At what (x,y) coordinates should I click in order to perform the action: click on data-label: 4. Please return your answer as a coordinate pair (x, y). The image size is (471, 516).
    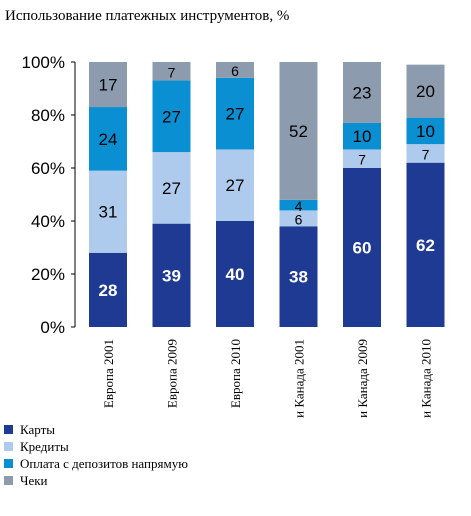
    Looking at the image, I should click on (299, 206).